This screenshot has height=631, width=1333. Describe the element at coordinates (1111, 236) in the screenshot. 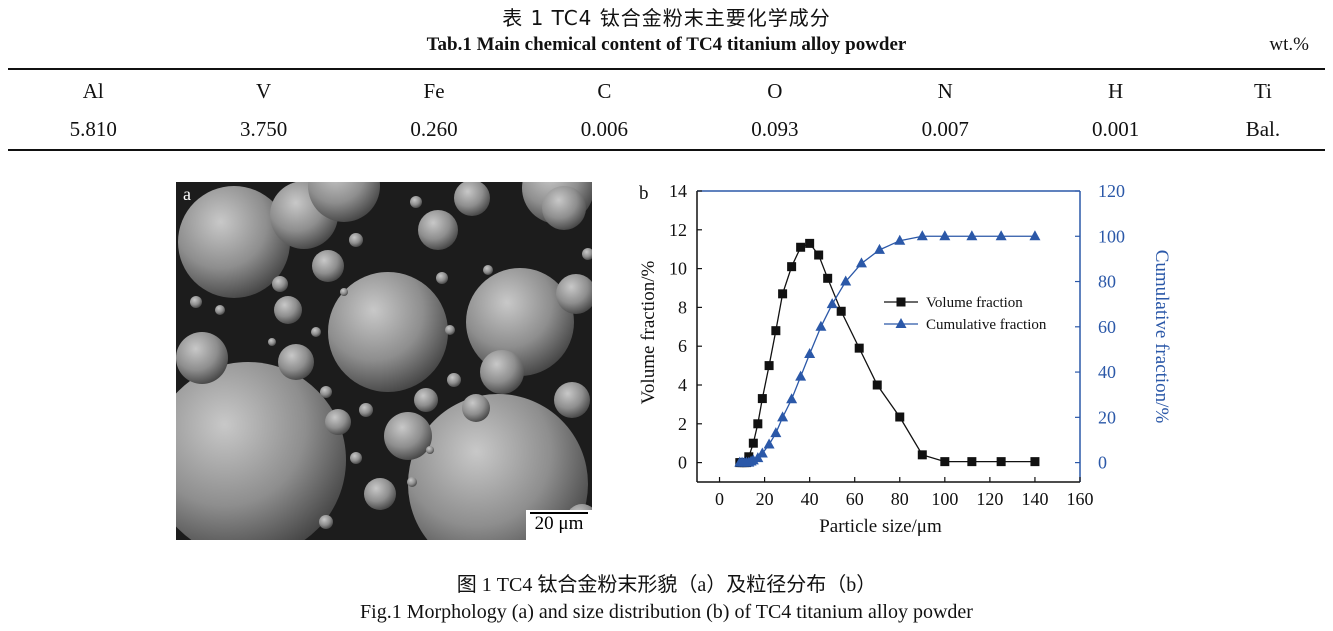

I see `y-right-tick-label: 100` at that location.